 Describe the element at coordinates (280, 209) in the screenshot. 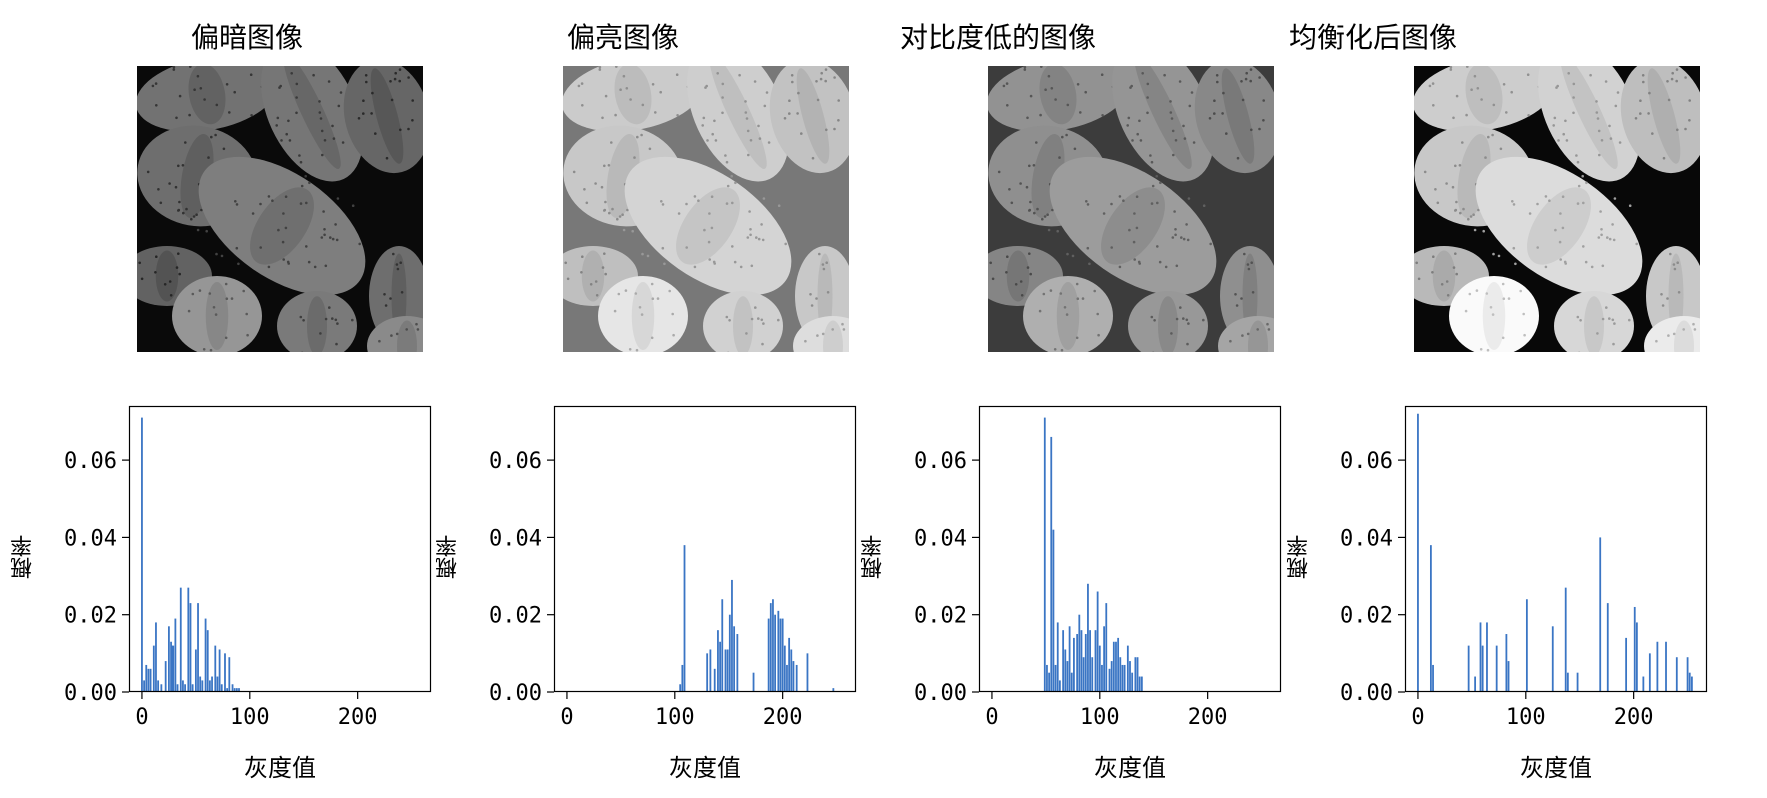

I see `image-dark` at that location.